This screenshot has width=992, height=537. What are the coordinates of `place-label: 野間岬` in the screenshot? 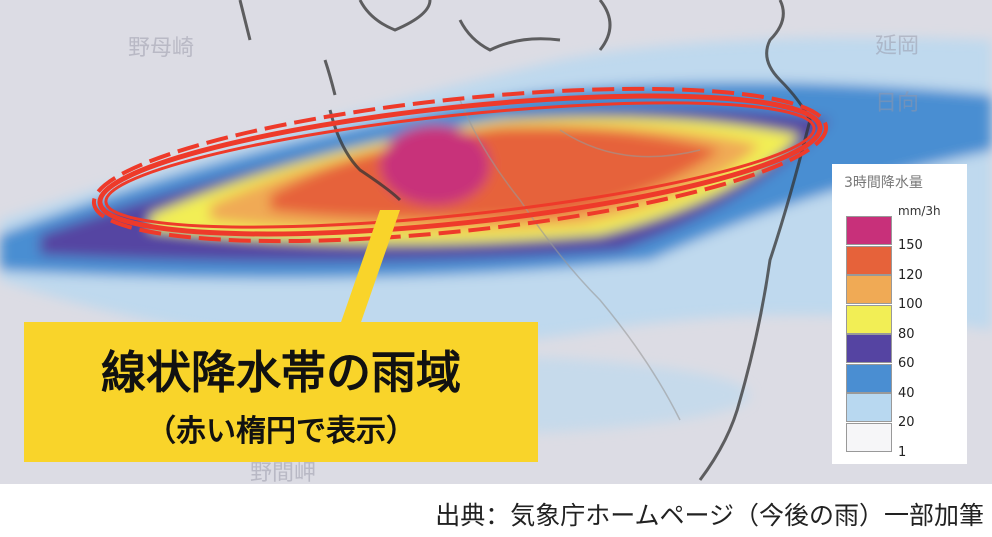 It's located at (283, 472).